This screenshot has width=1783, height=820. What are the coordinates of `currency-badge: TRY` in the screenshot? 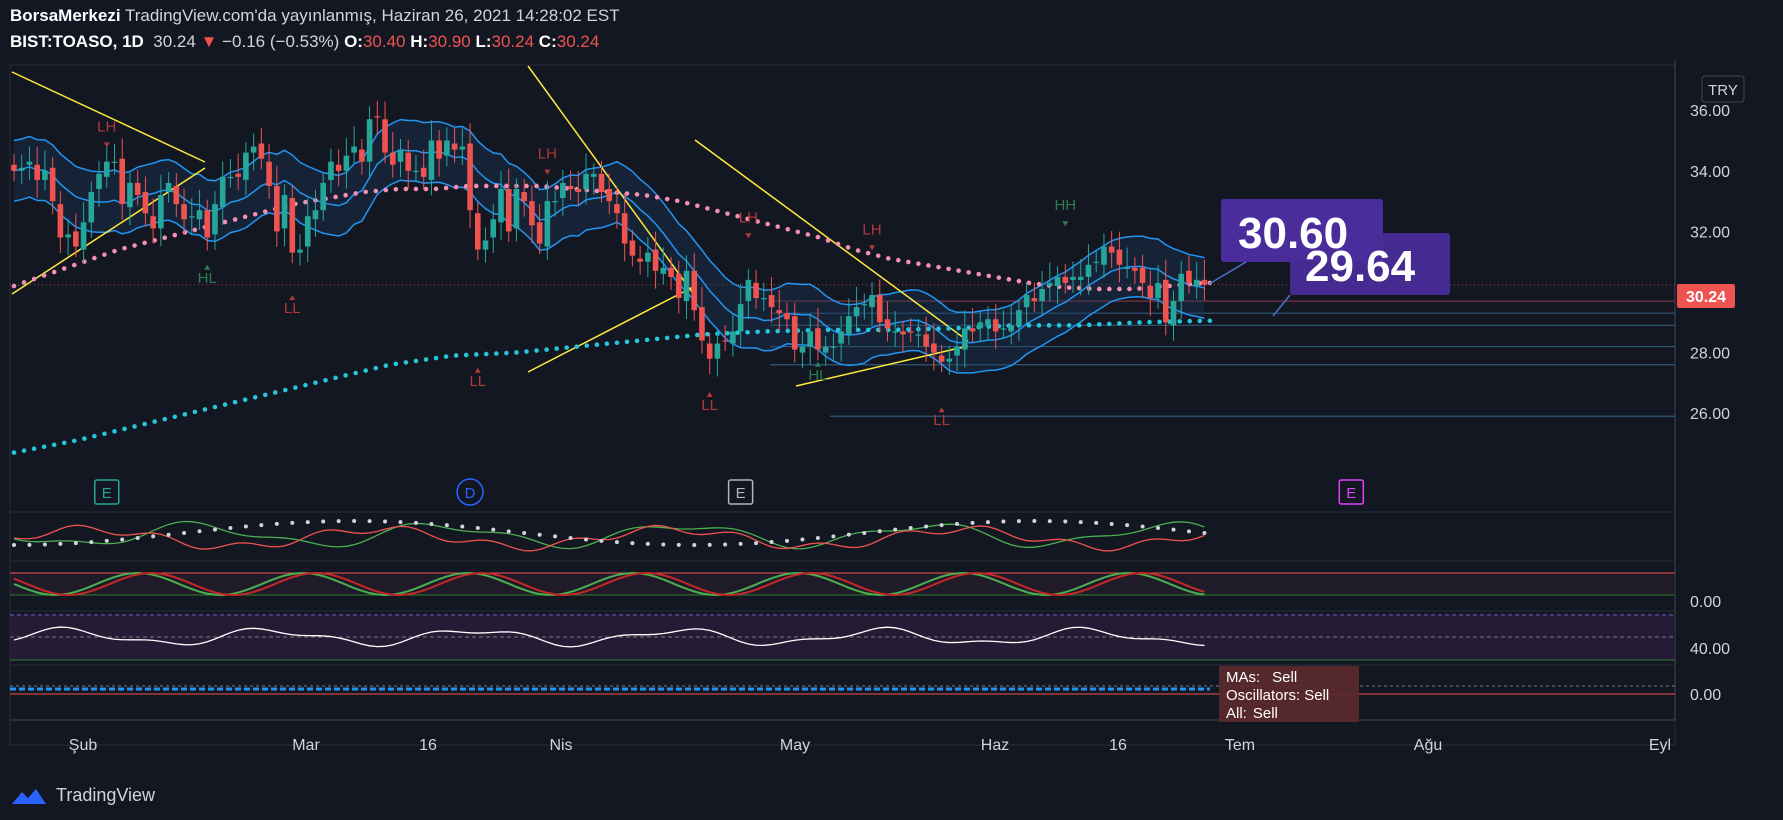 It's located at (1723, 89).